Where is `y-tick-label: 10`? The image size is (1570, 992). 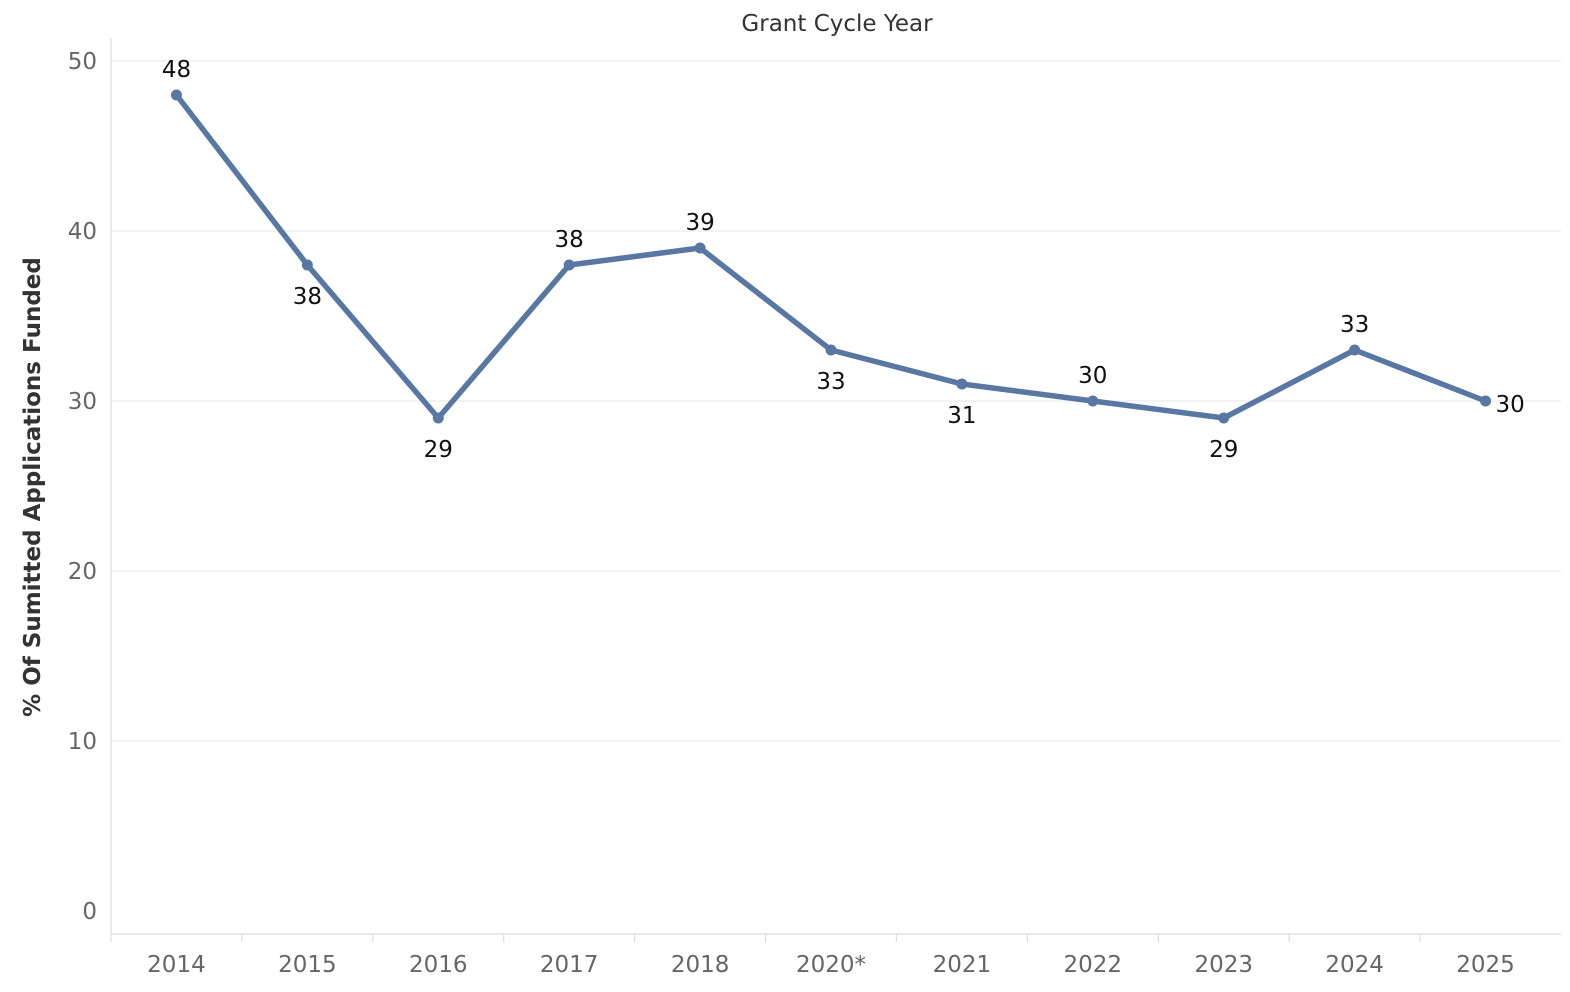
y-tick-label: 10 is located at coordinates (82, 742).